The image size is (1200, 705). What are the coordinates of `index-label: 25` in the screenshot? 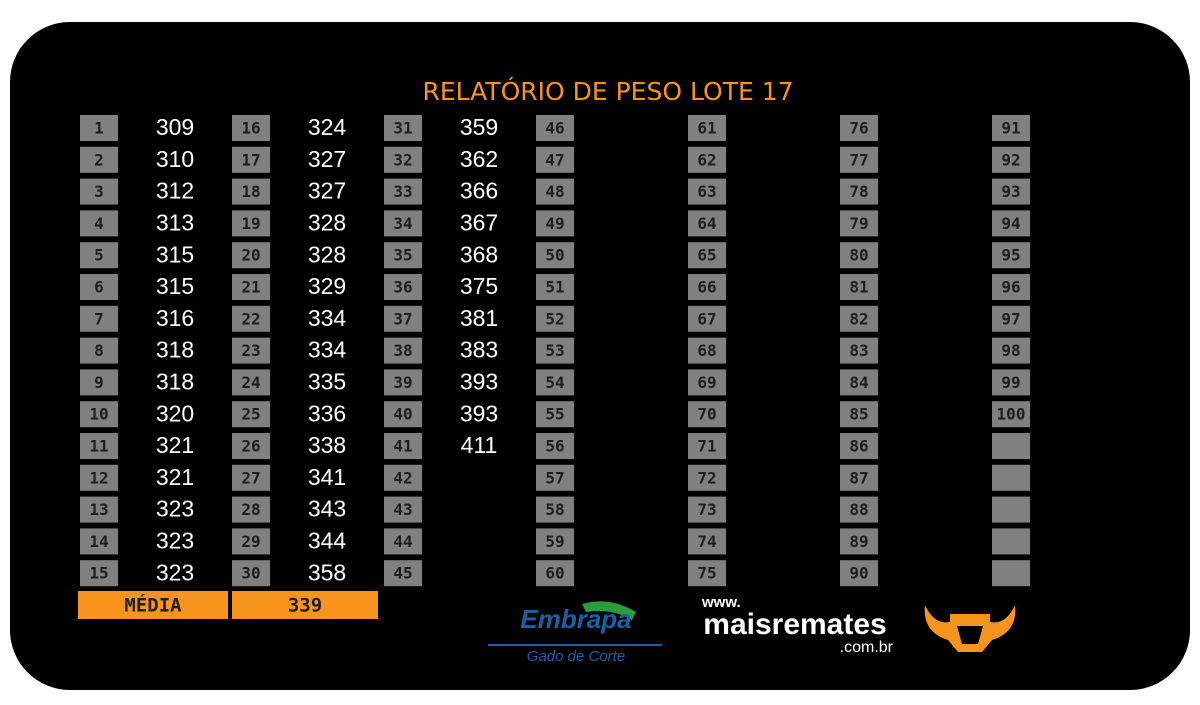 It's located at (250, 414).